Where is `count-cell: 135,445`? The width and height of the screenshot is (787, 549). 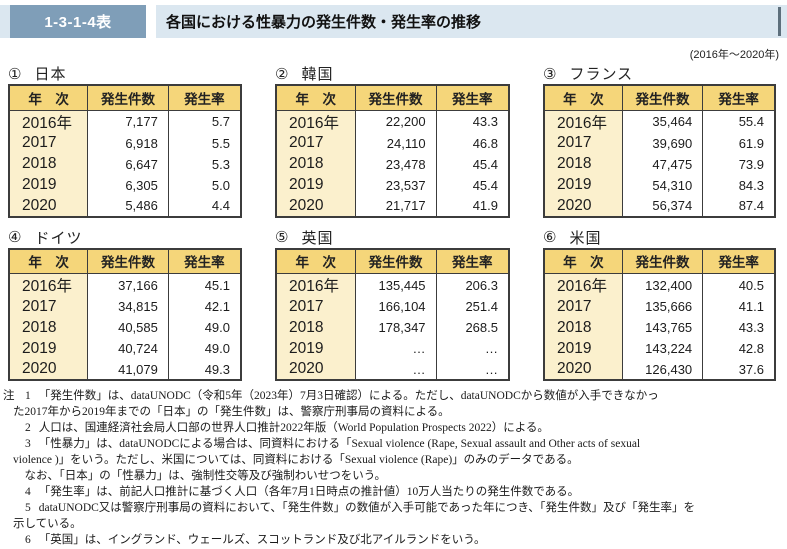 count-cell: 135,445 is located at coordinates (395, 284).